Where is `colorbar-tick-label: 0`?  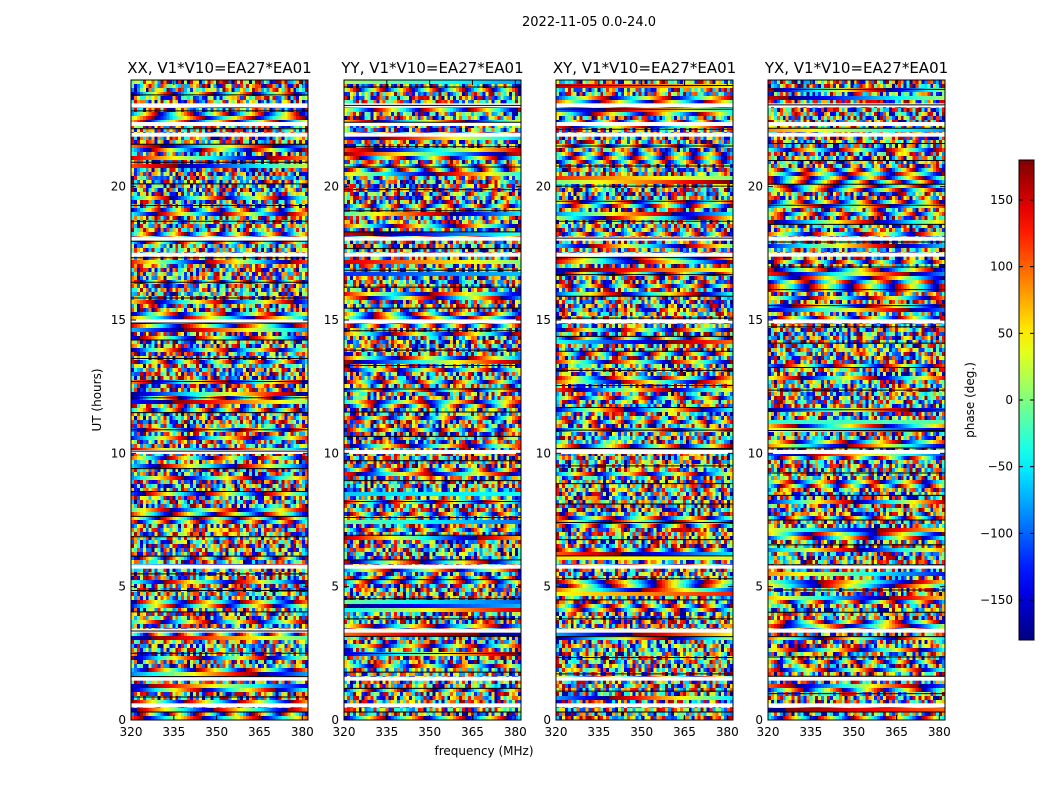
colorbar-tick-label: 0 is located at coordinates (1009, 400).